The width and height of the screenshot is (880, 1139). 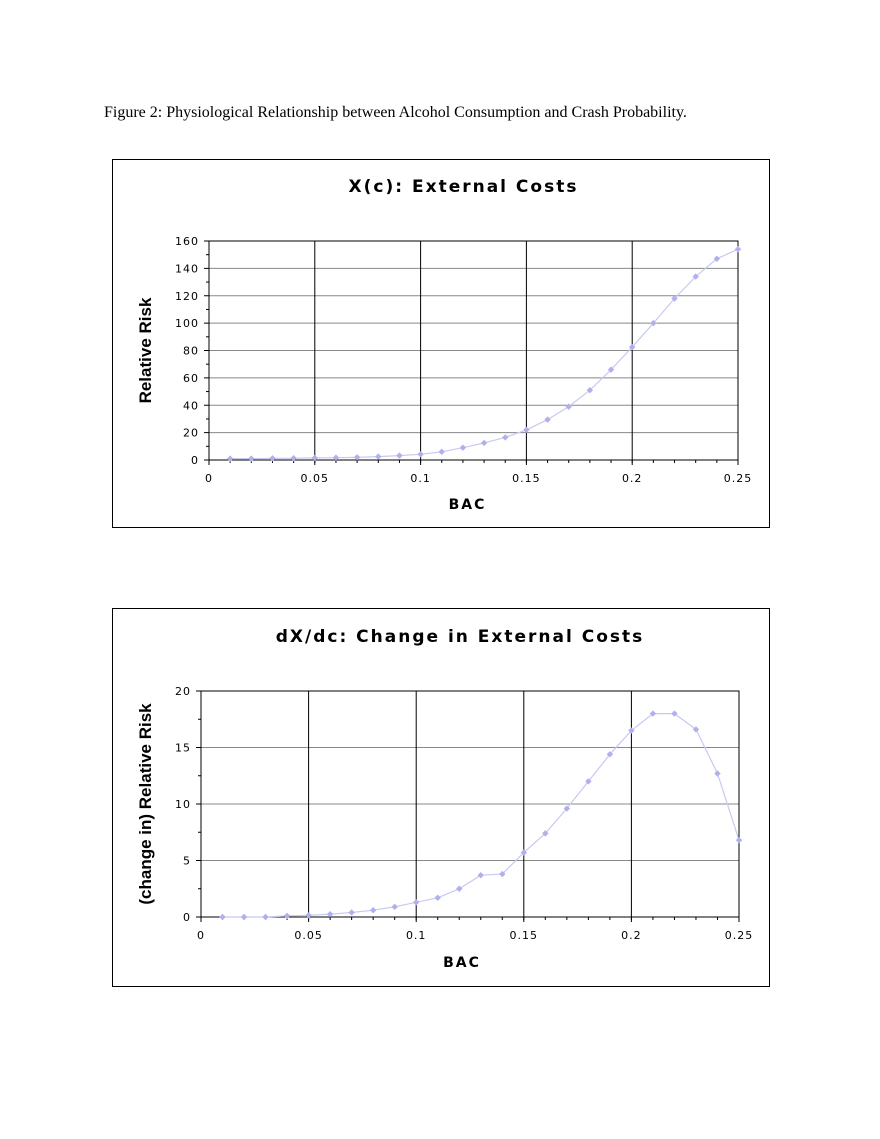 I want to click on y-tick-label: 160, so click(x=187, y=241).